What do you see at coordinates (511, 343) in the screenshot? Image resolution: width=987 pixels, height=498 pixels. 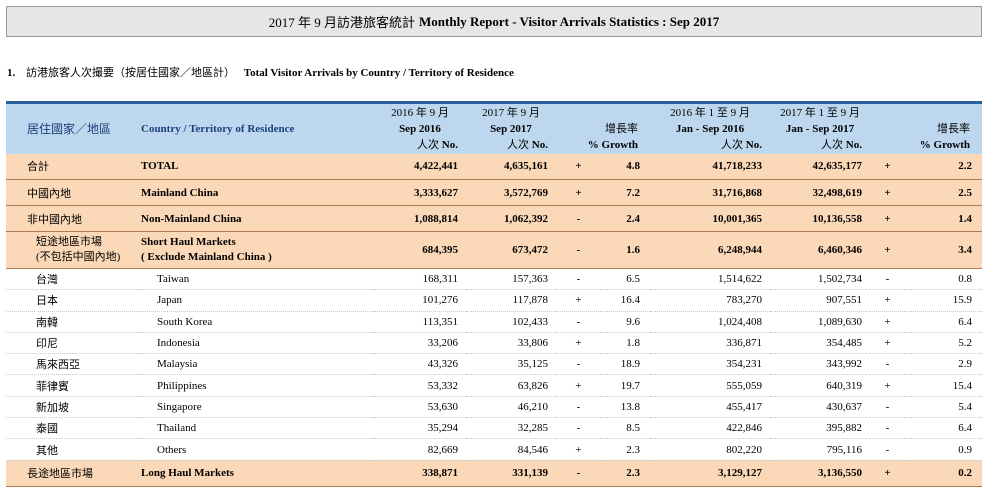 I see `arrivals-sep-2017: 33,806` at bounding box center [511, 343].